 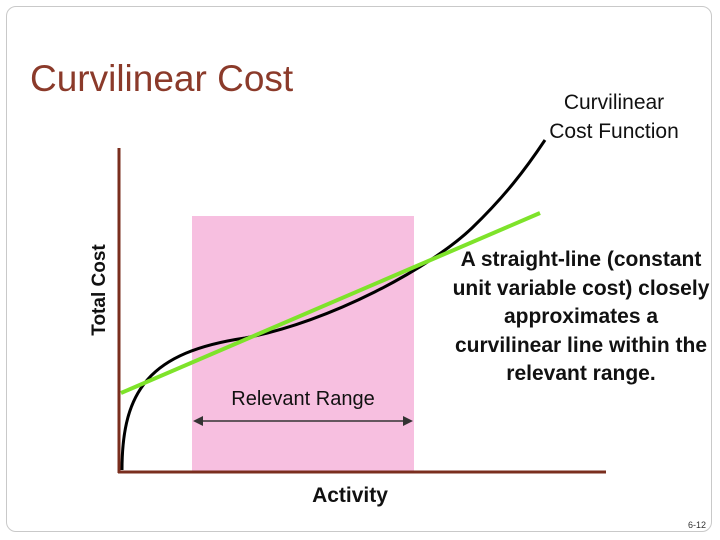 What do you see at coordinates (198, 421) in the screenshot?
I see `arrowhead-left-icon` at bounding box center [198, 421].